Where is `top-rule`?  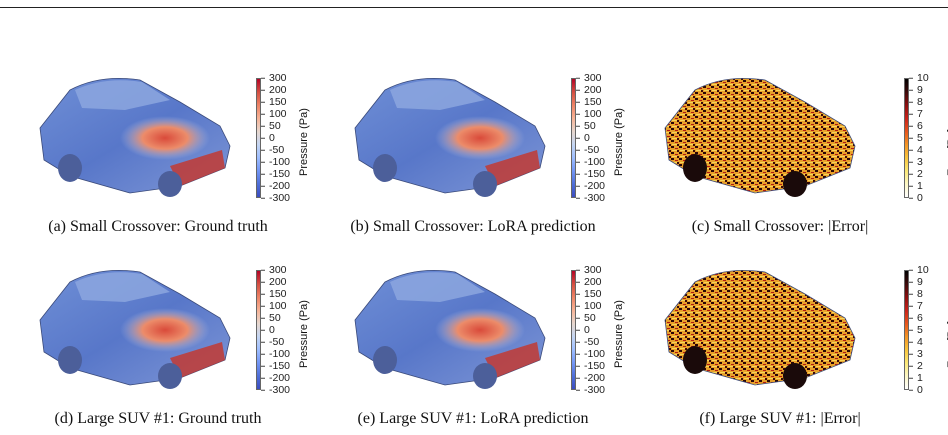
top-rule is located at coordinates (474, 7).